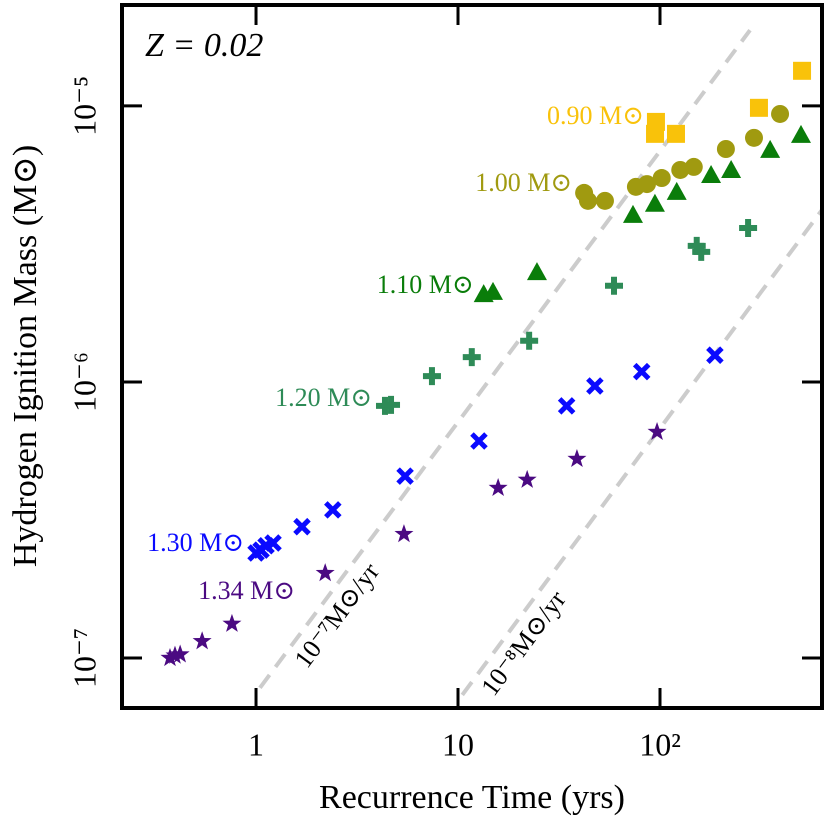 This screenshot has height=822, width=830. I want to click on x-tick-label: 10², so click(660, 744).